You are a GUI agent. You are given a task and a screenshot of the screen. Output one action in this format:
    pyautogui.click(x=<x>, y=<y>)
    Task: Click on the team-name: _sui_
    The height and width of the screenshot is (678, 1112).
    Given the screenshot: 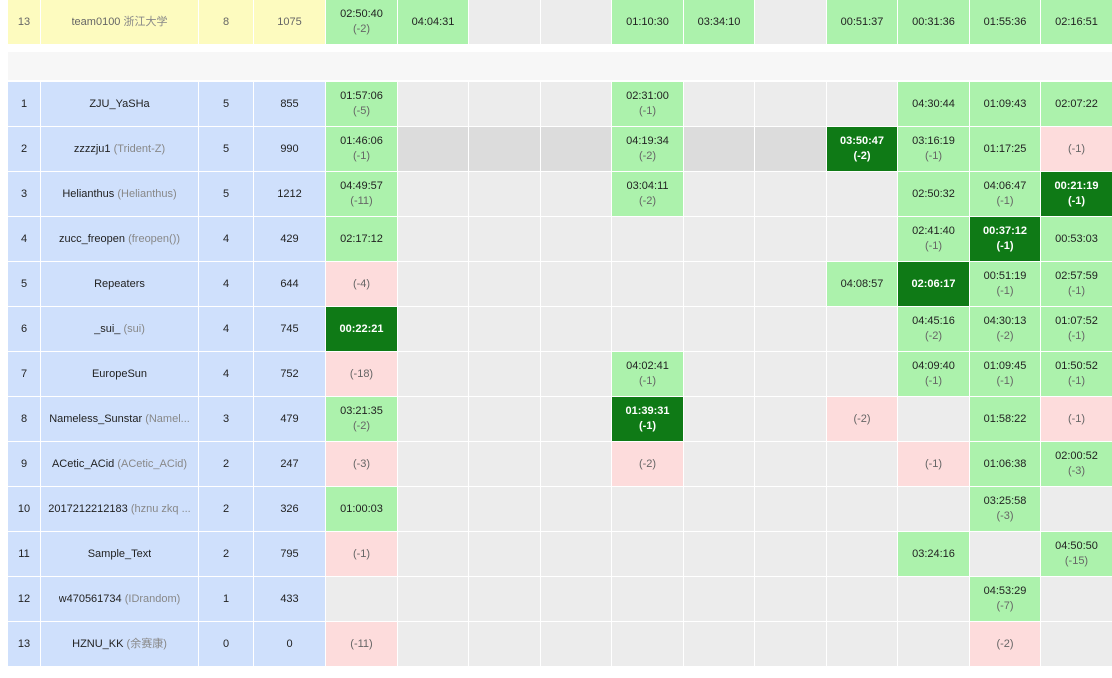 What is the action you would take?
    pyautogui.click(x=107, y=328)
    